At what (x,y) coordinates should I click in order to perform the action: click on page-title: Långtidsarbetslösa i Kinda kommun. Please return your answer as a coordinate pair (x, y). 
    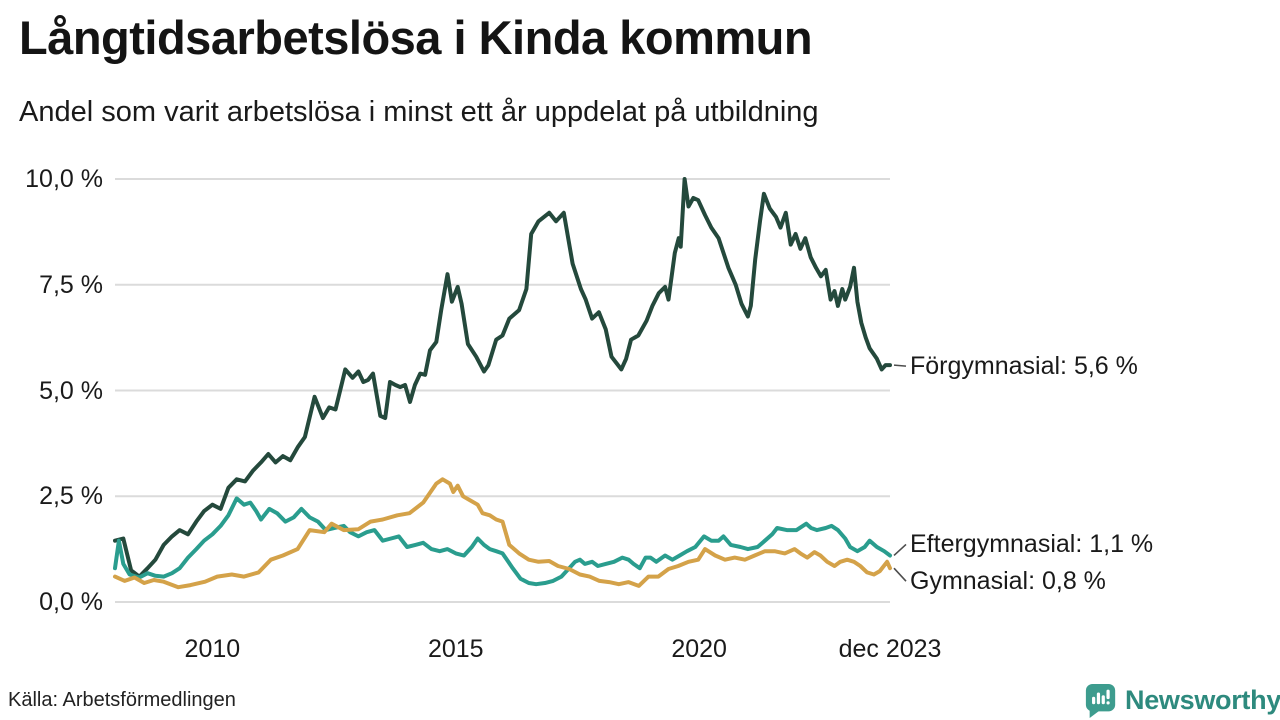
    Looking at the image, I should click on (416, 37).